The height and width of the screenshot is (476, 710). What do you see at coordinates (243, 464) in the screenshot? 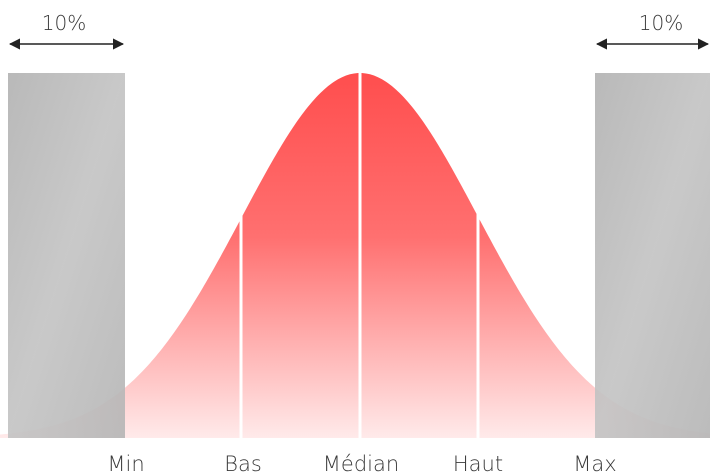
I see `low-label: Bas` at bounding box center [243, 464].